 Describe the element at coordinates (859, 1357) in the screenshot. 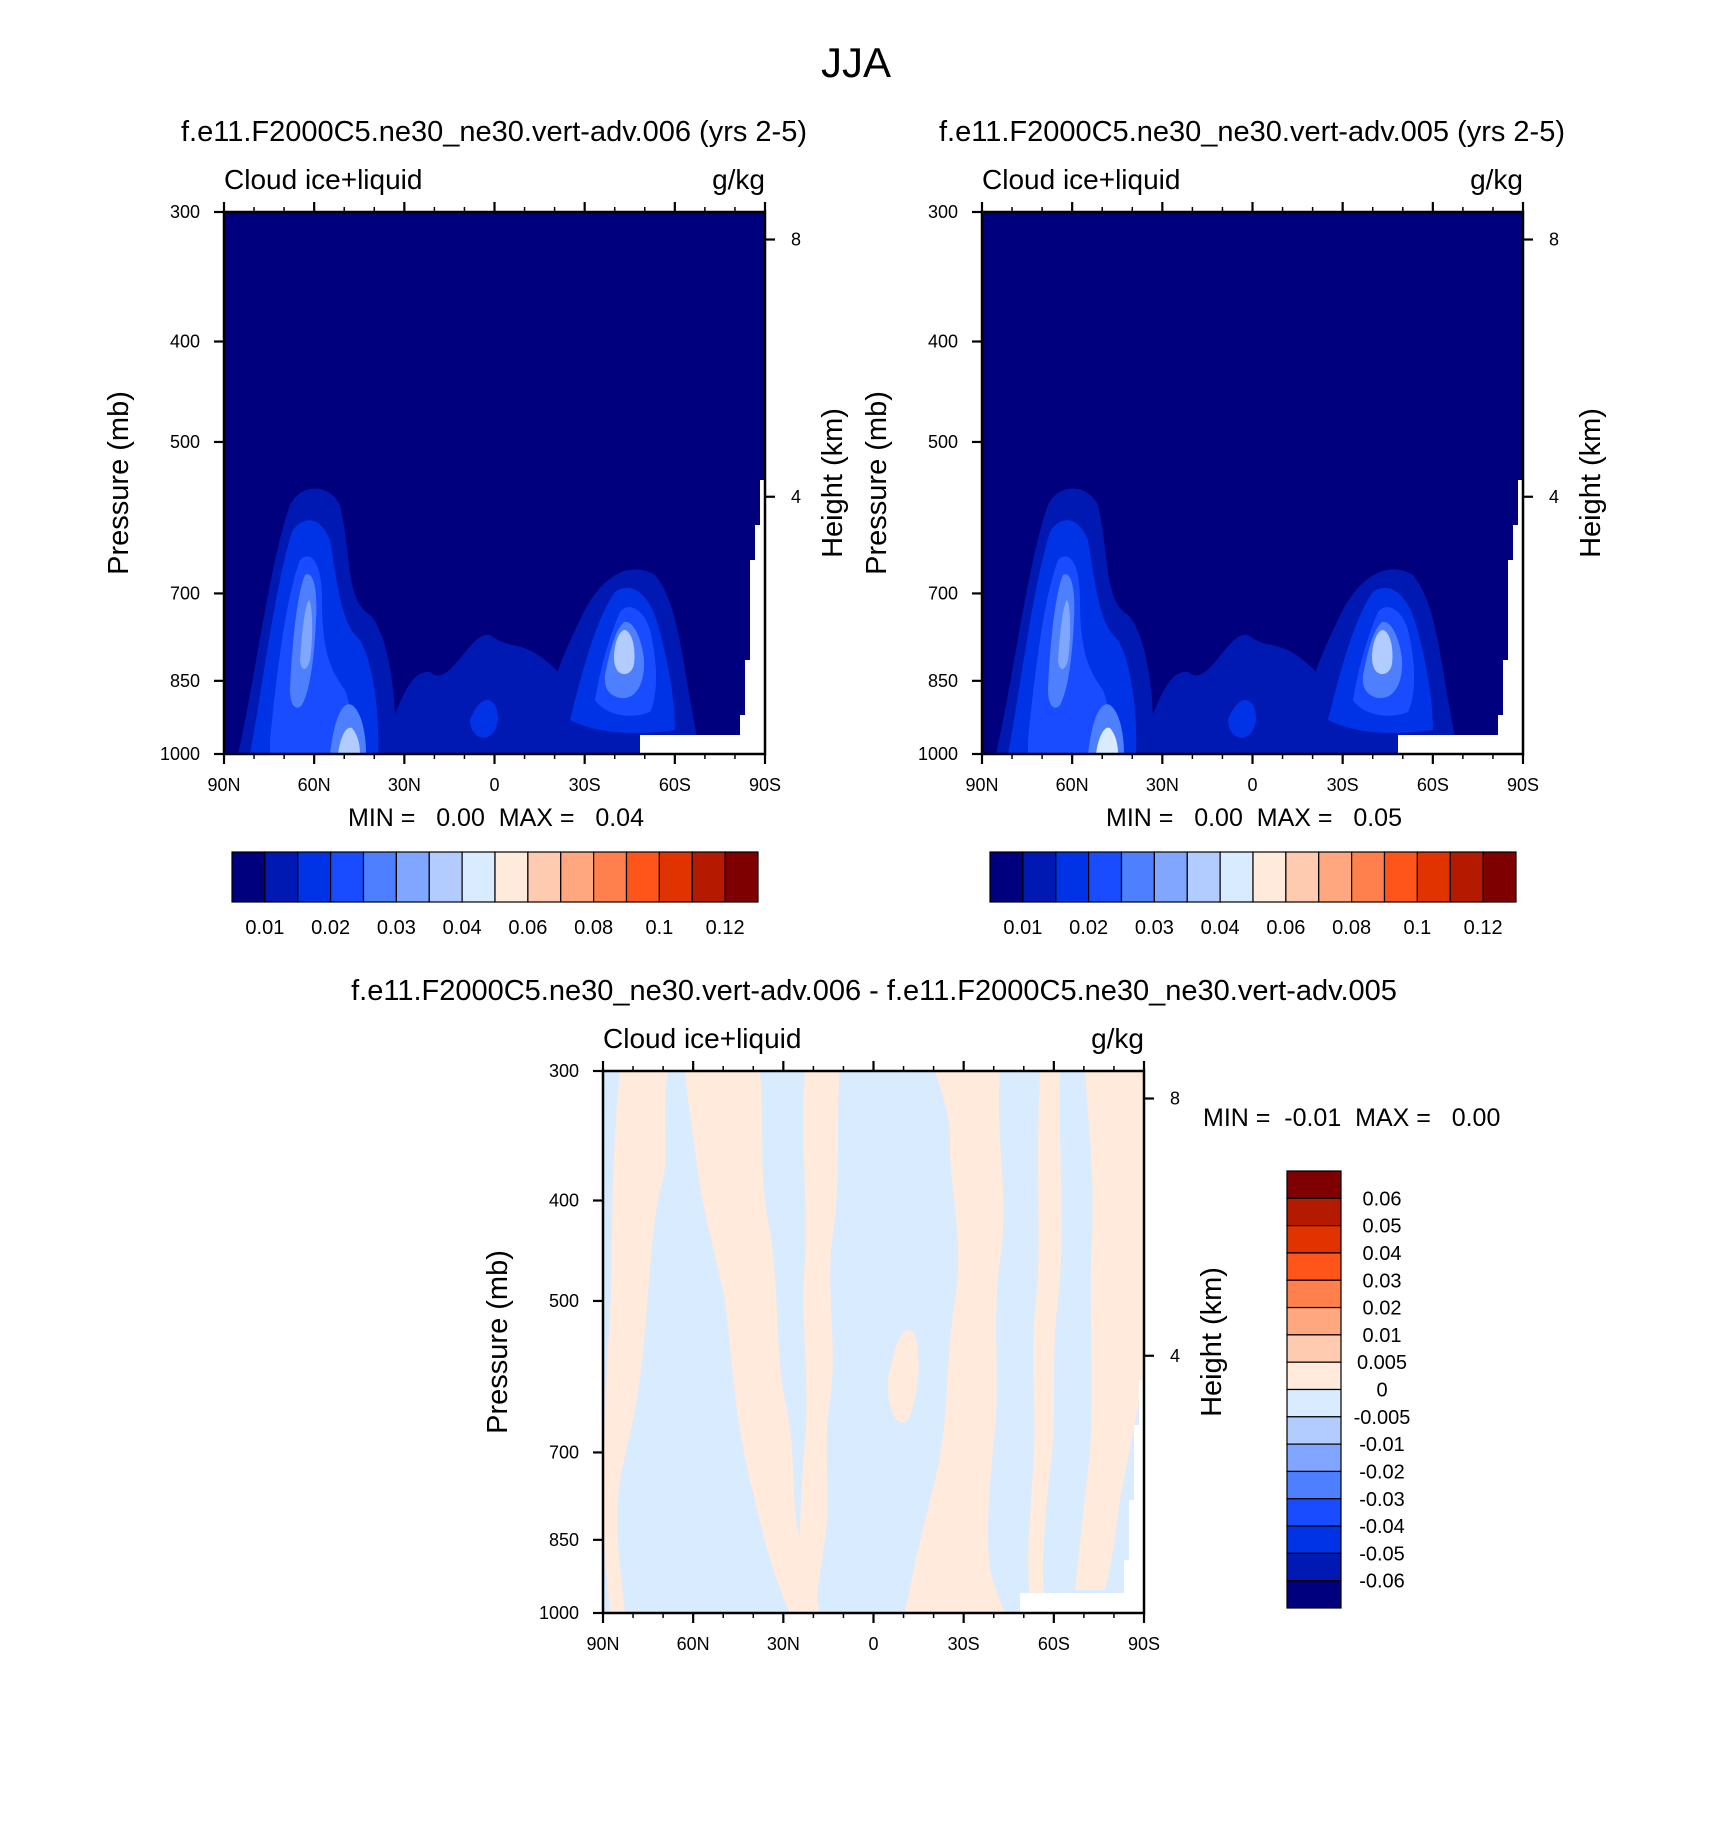

I see `panel-diff-axes: 90N 60N 30N 0 30S 60S 90S 300 400 500 700 850 1000 8 4` at that location.